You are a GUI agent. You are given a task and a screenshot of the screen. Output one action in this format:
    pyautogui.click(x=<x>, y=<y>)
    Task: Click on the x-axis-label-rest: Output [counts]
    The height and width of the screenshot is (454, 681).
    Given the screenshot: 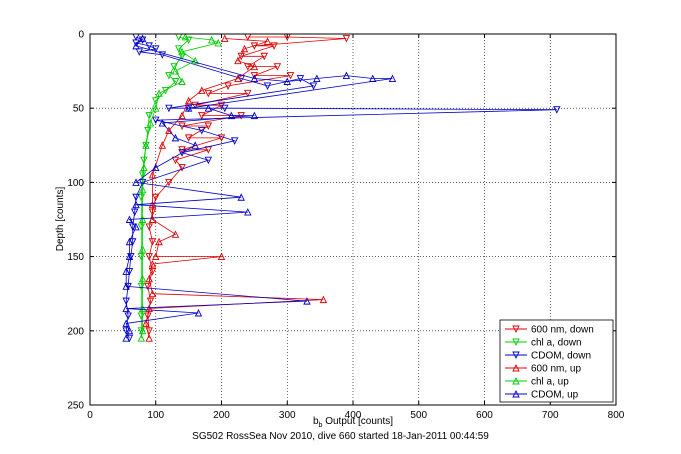 What is the action you would take?
    pyautogui.click(x=357, y=421)
    